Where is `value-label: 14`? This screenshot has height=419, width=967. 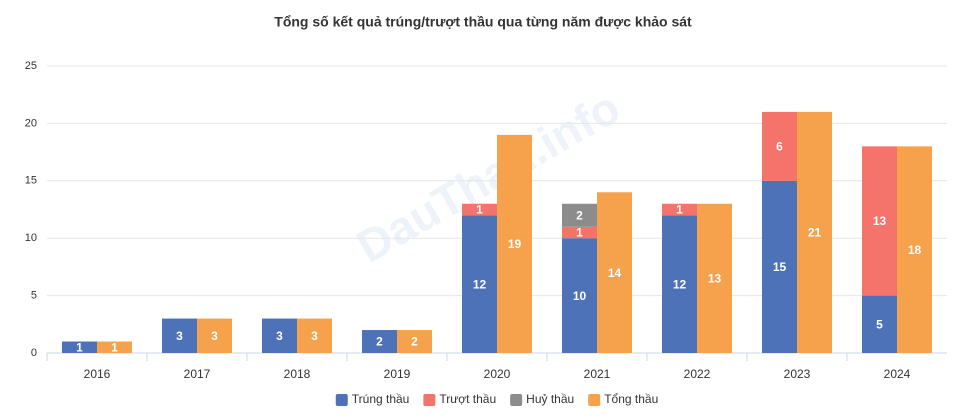
value-label: 14 is located at coordinates (615, 273).